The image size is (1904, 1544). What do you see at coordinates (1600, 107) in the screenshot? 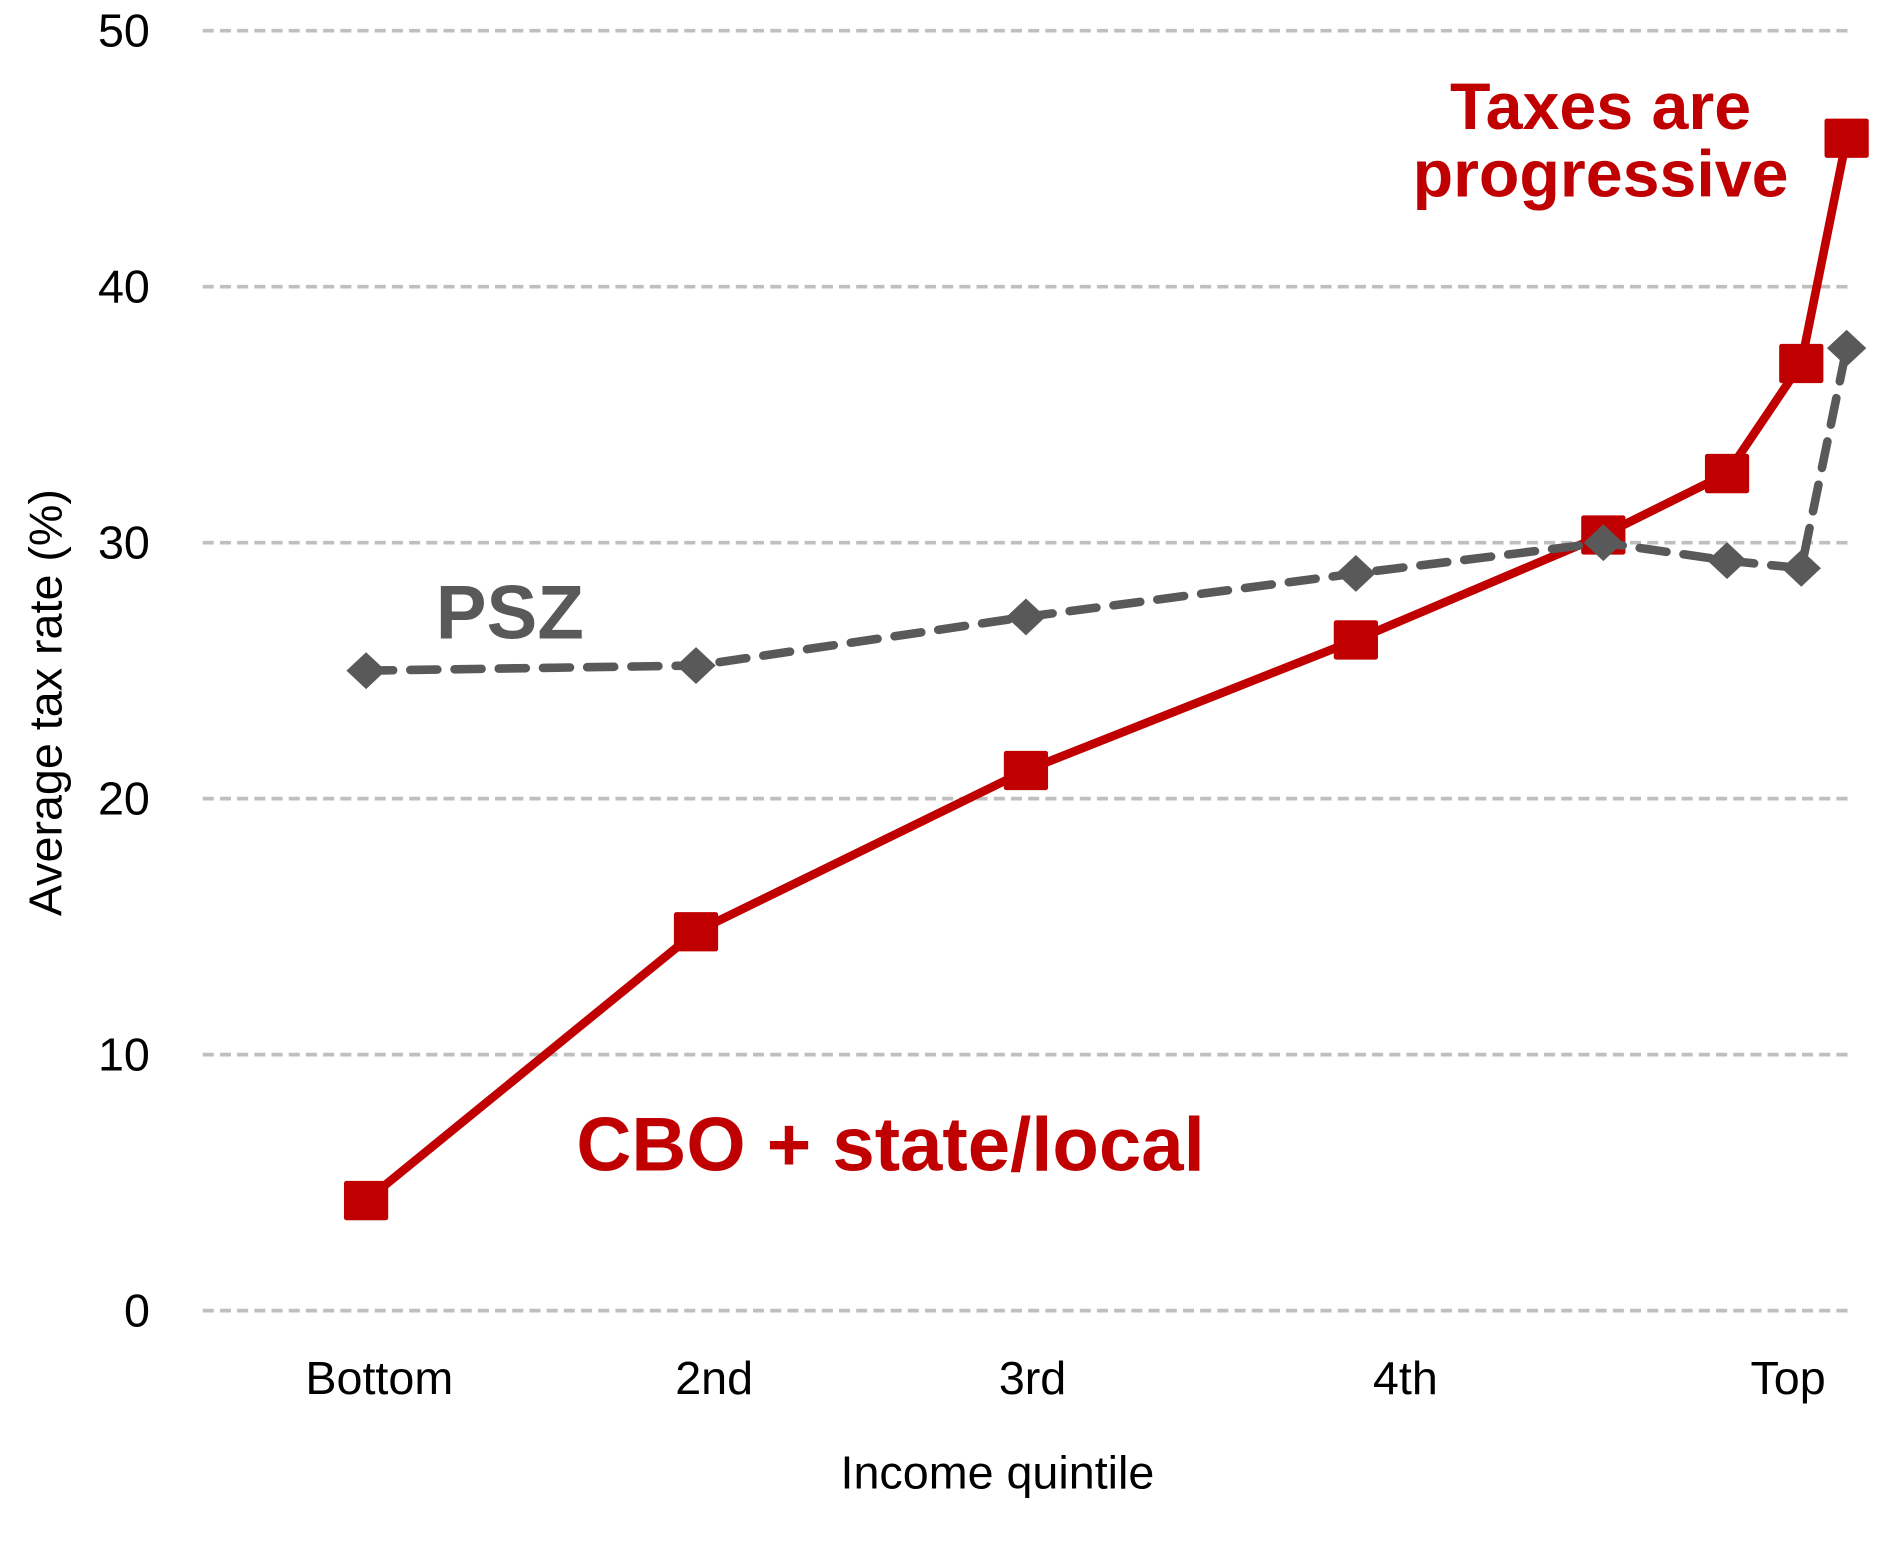
I see `annotation-taxes-are: Taxes are` at bounding box center [1600, 107].